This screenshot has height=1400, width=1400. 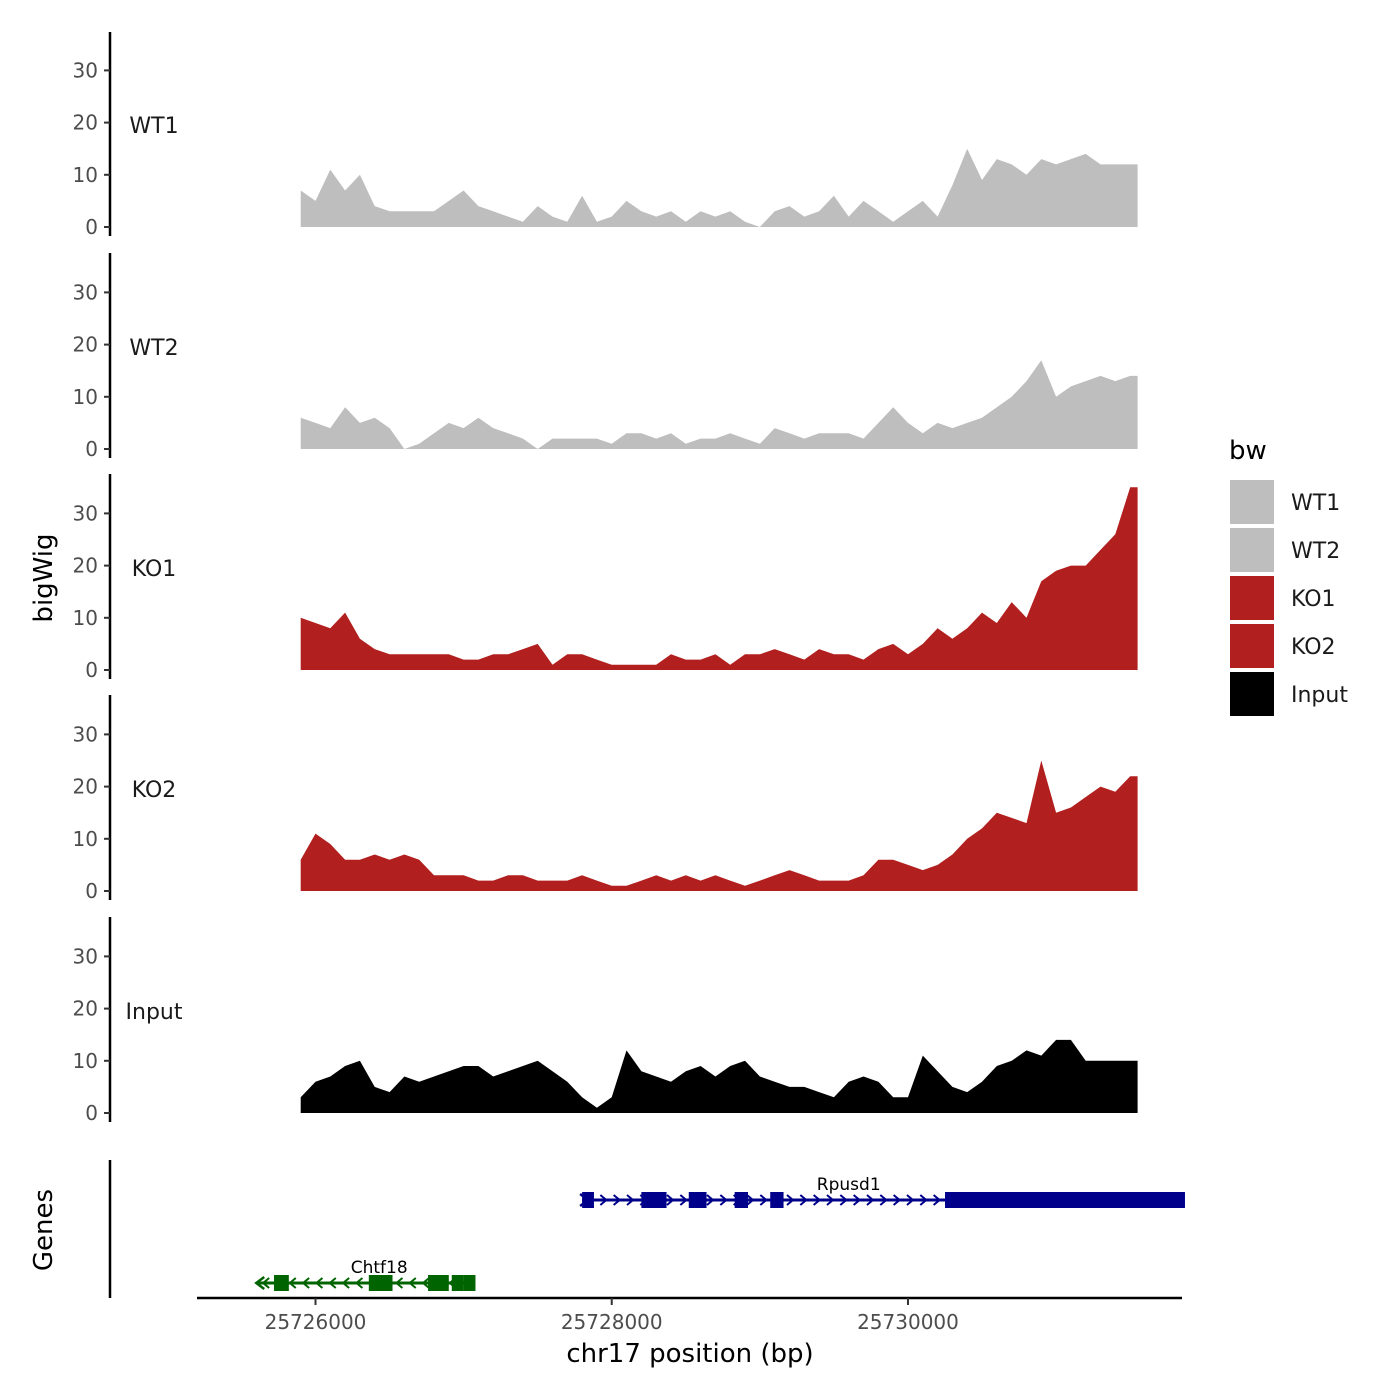 What do you see at coordinates (153, 348) in the screenshot?
I see `track-label: WT2` at bounding box center [153, 348].